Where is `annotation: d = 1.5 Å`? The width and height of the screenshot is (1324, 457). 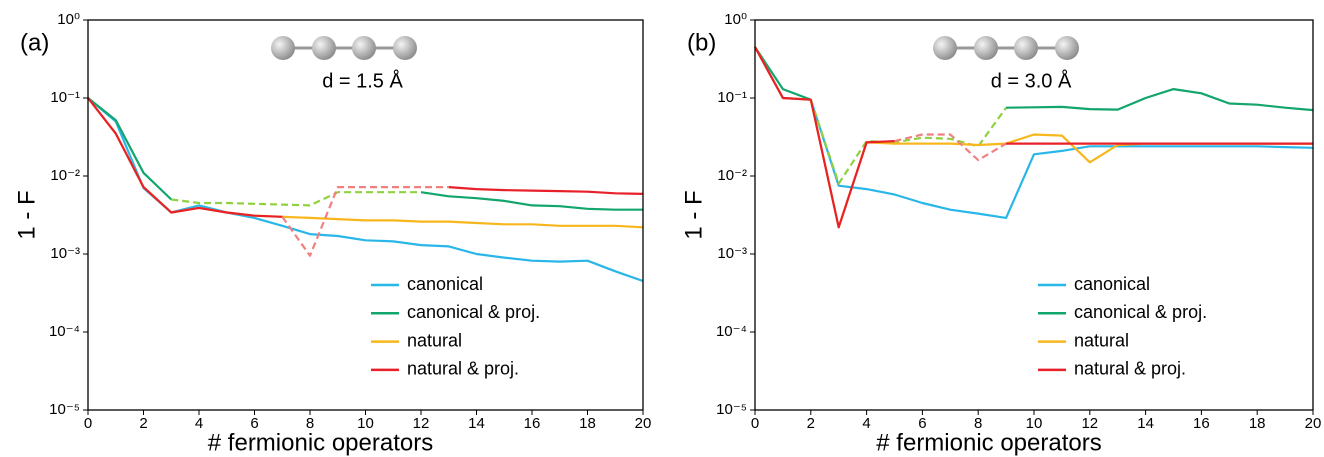
annotation: d = 1.5 Å is located at coordinates (362, 80).